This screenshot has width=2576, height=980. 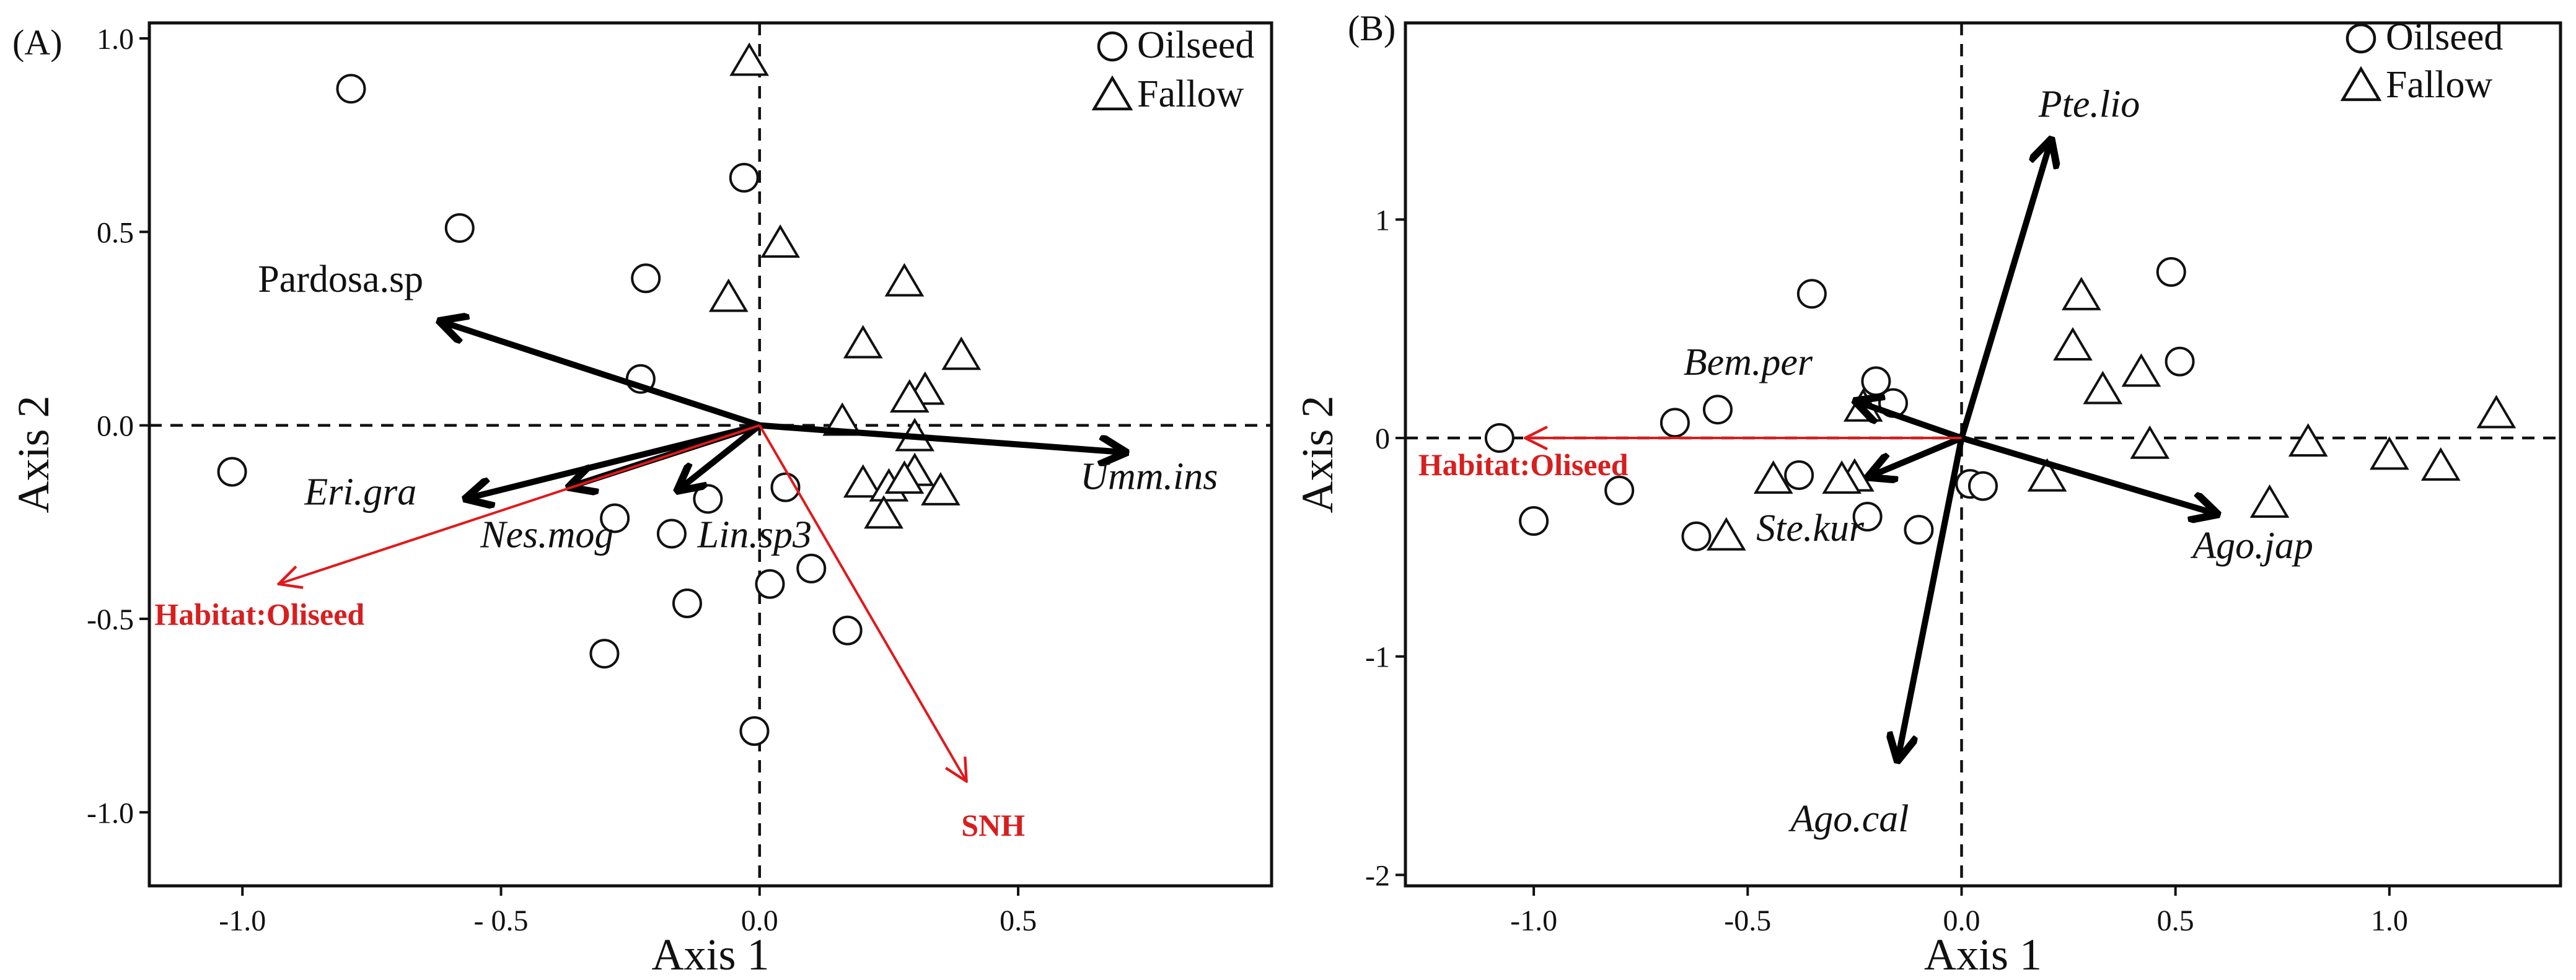 I want to click on arrow-snh, so click(x=863, y=603).